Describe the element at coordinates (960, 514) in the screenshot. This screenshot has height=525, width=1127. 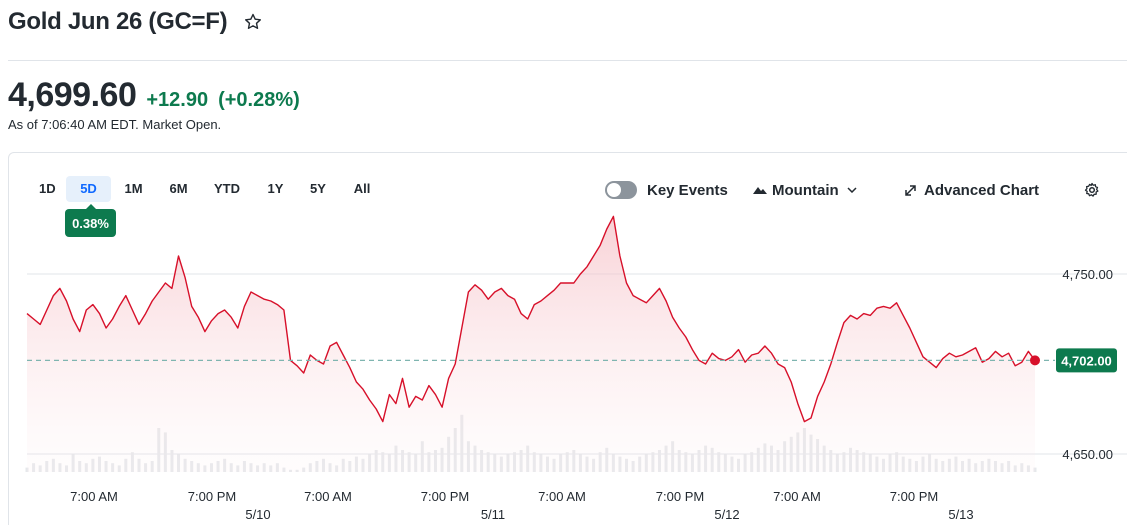
I see `x-date-label: 5/13` at that location.